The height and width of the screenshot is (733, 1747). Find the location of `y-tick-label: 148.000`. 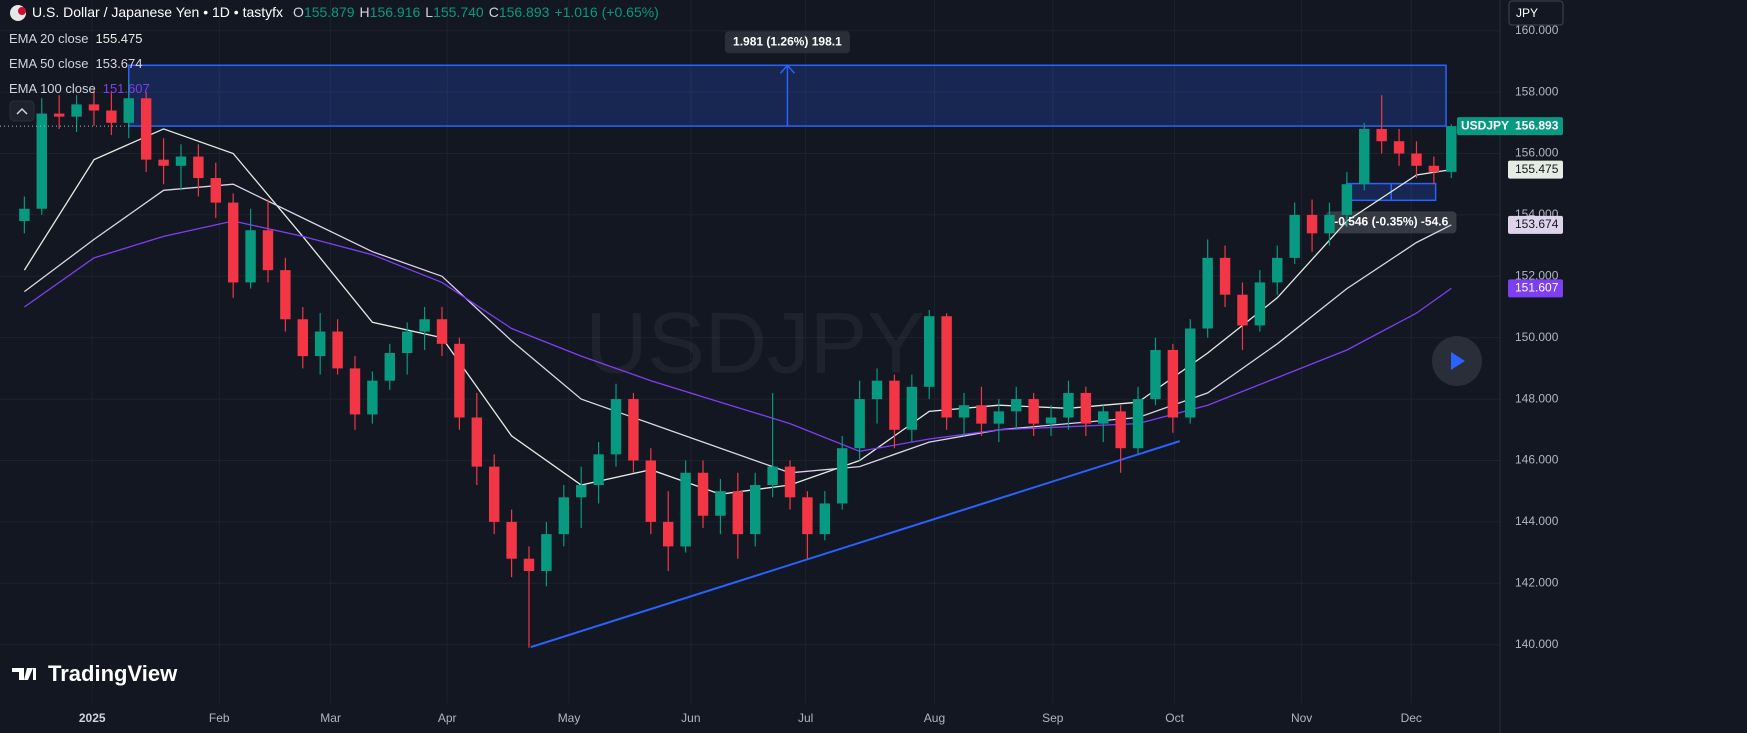

y-tick-label: 148.000 is located at coordinates (1537, 398).